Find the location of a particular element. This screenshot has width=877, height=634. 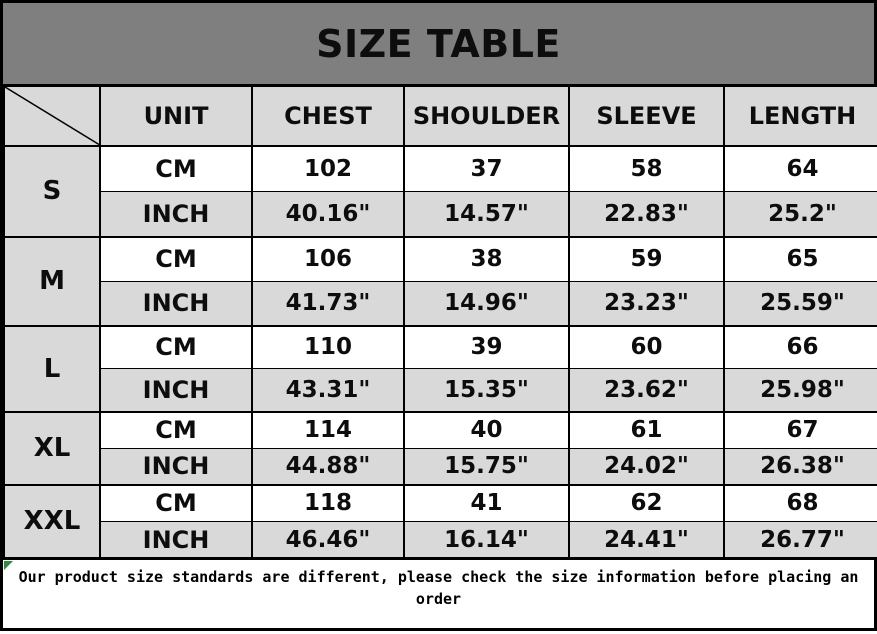

diagonal-split-cell is located at coordinates (52, 116).